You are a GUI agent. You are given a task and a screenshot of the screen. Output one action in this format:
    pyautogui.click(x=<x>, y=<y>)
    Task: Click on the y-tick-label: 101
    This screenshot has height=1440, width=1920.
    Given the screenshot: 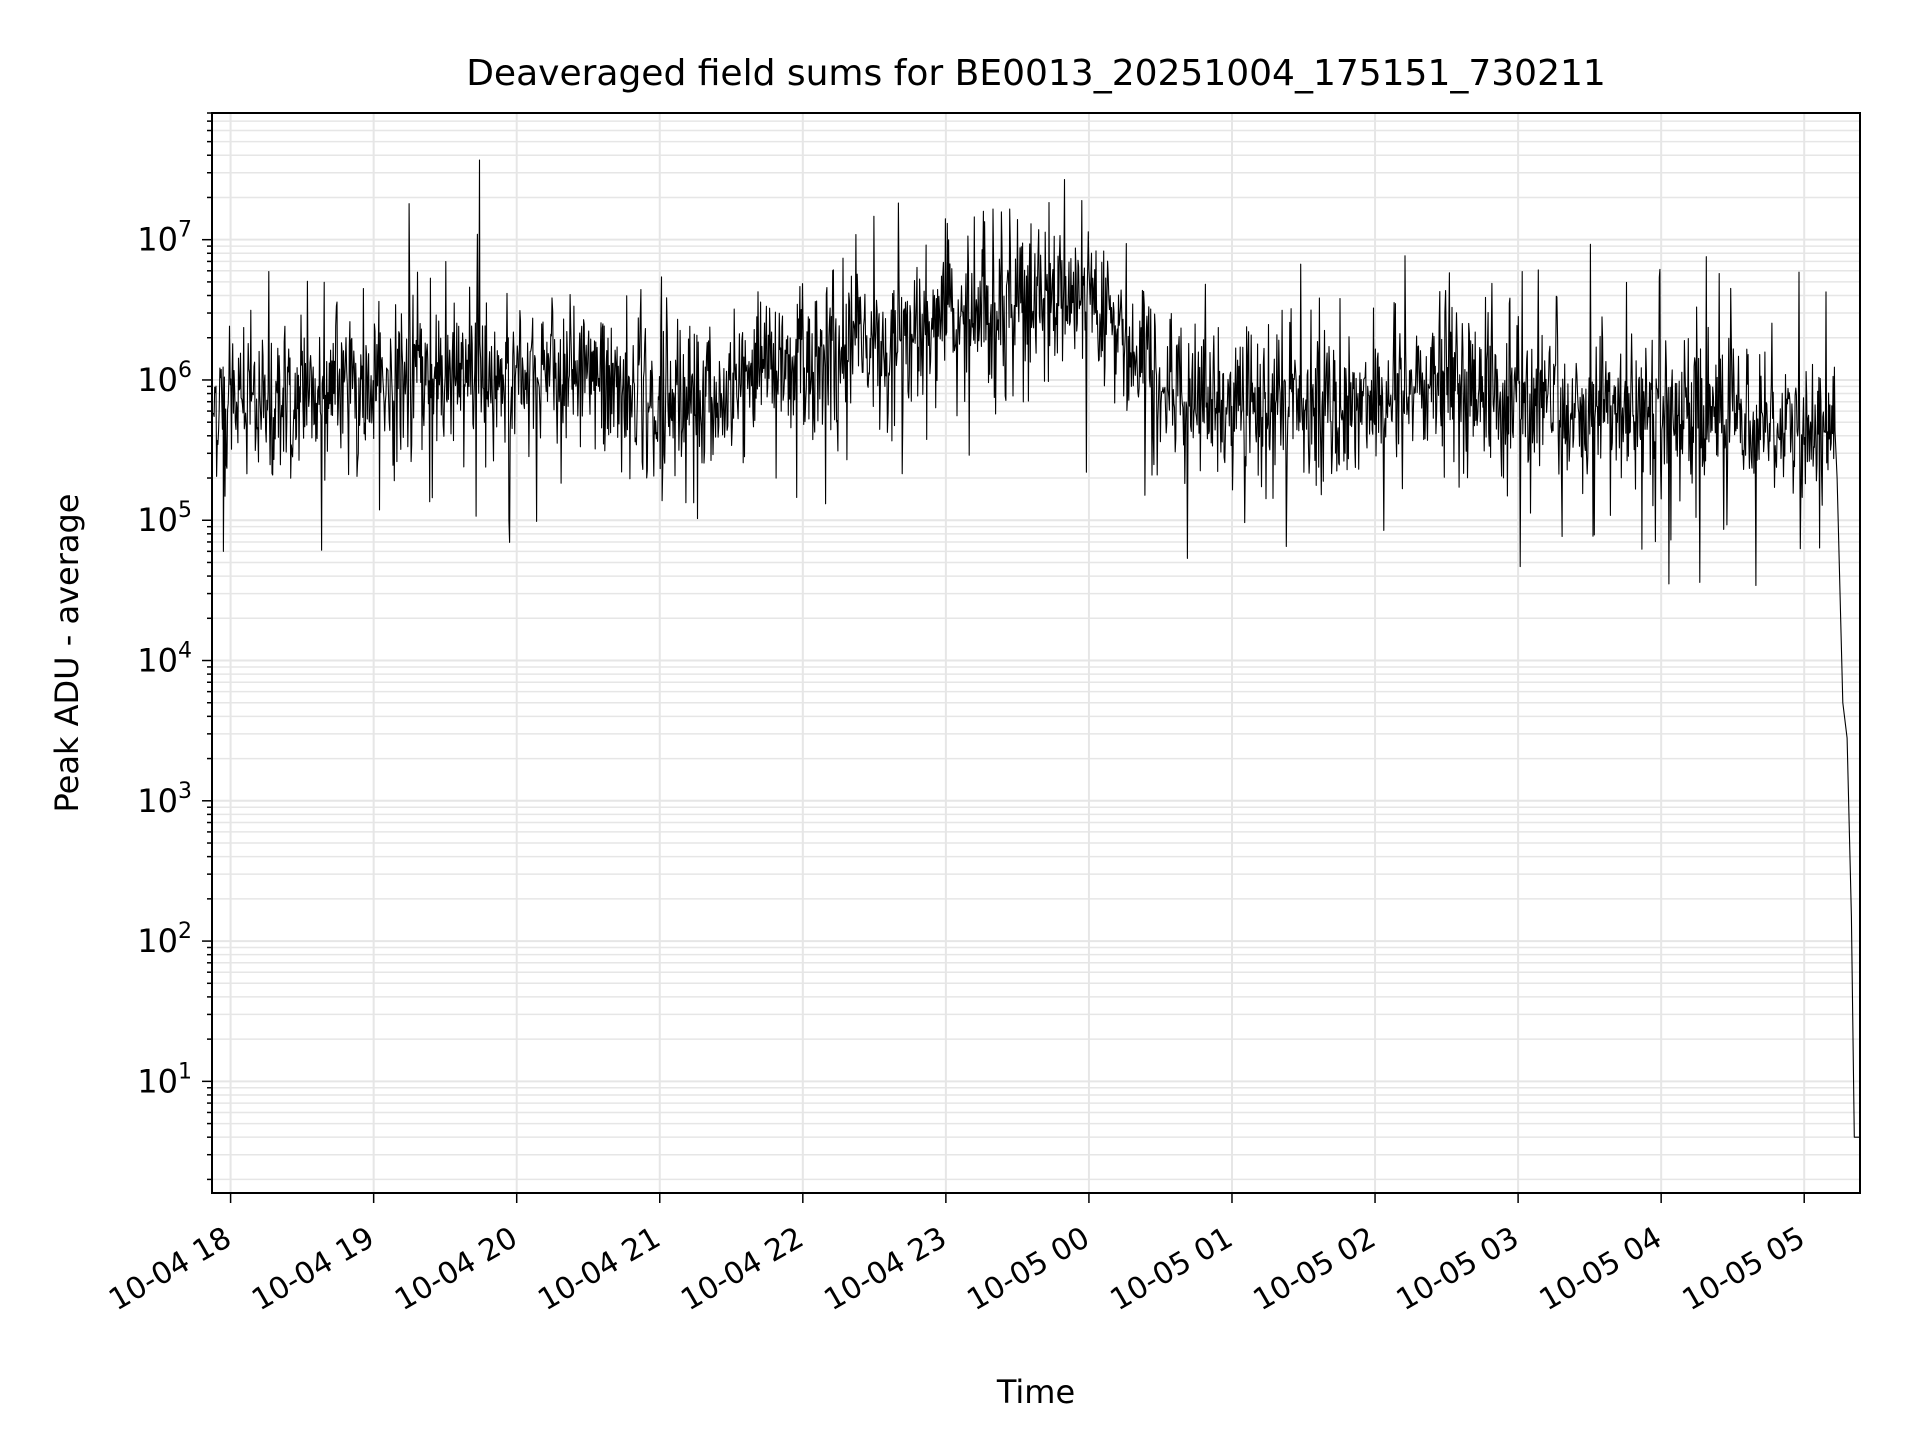 What is the action you would take?
    pyautogui.click(x=164, y=1079)
    